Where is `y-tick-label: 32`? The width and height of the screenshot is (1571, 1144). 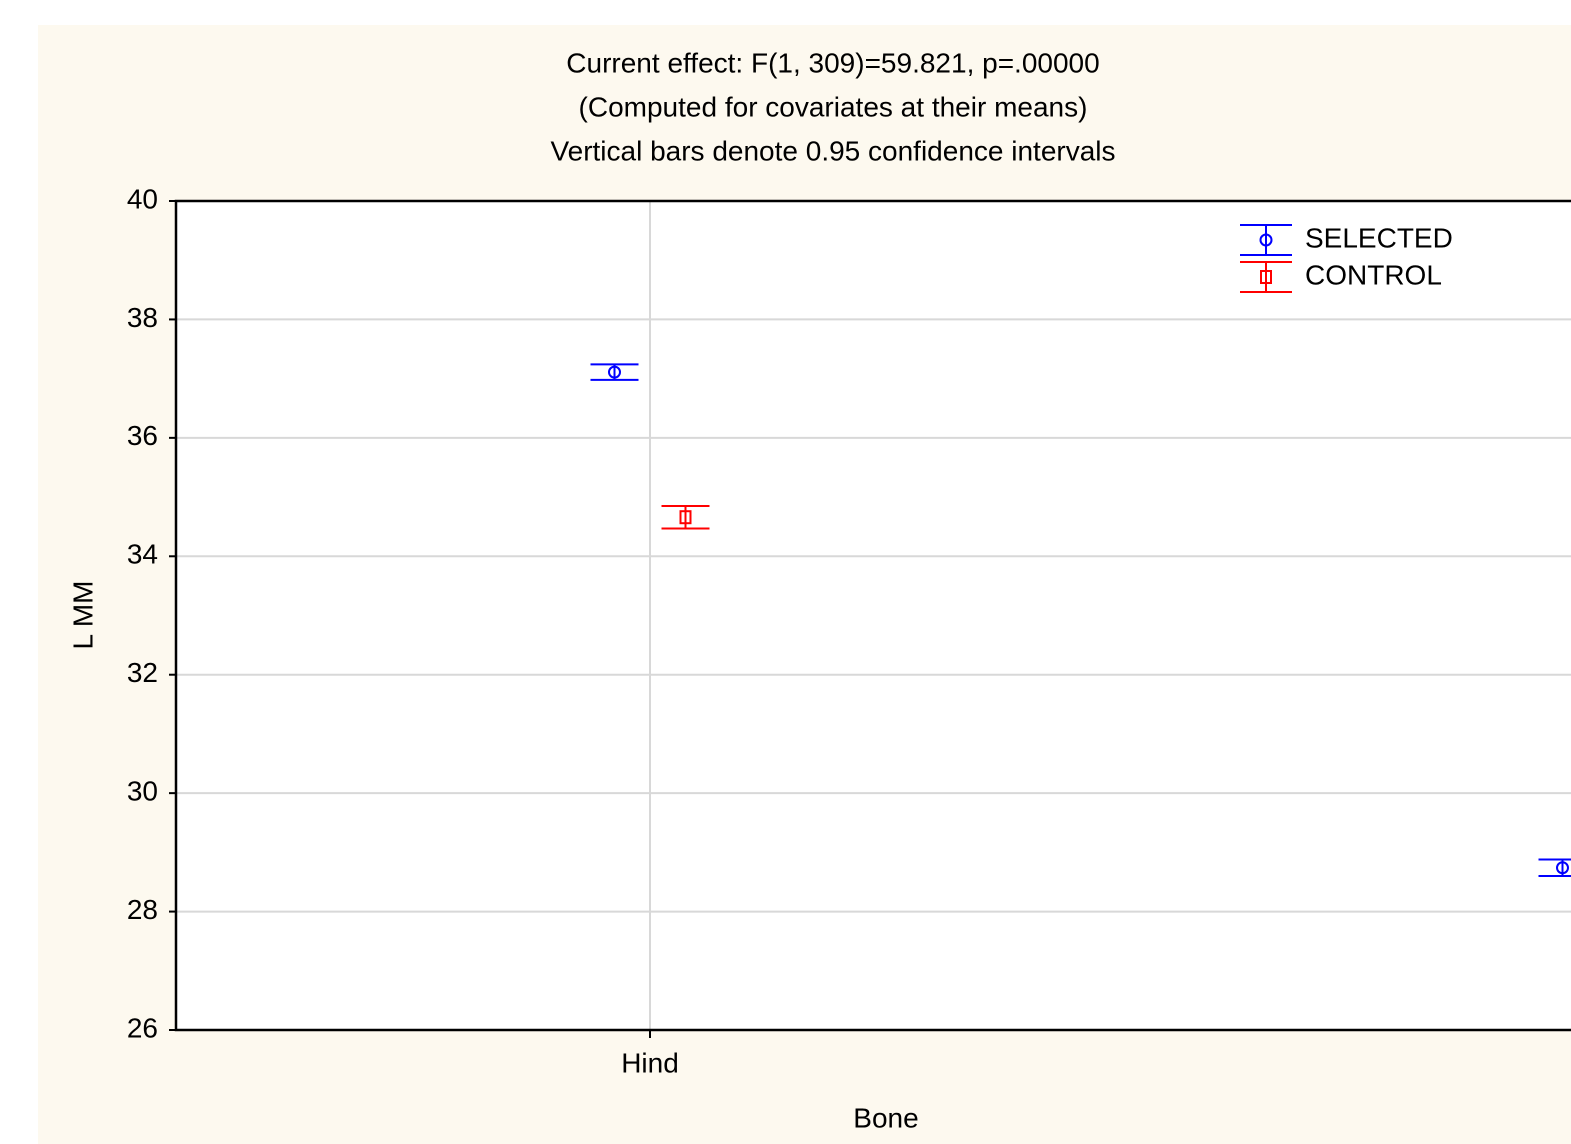 y-tick-label: 32 is located at coordinates (142, 672).